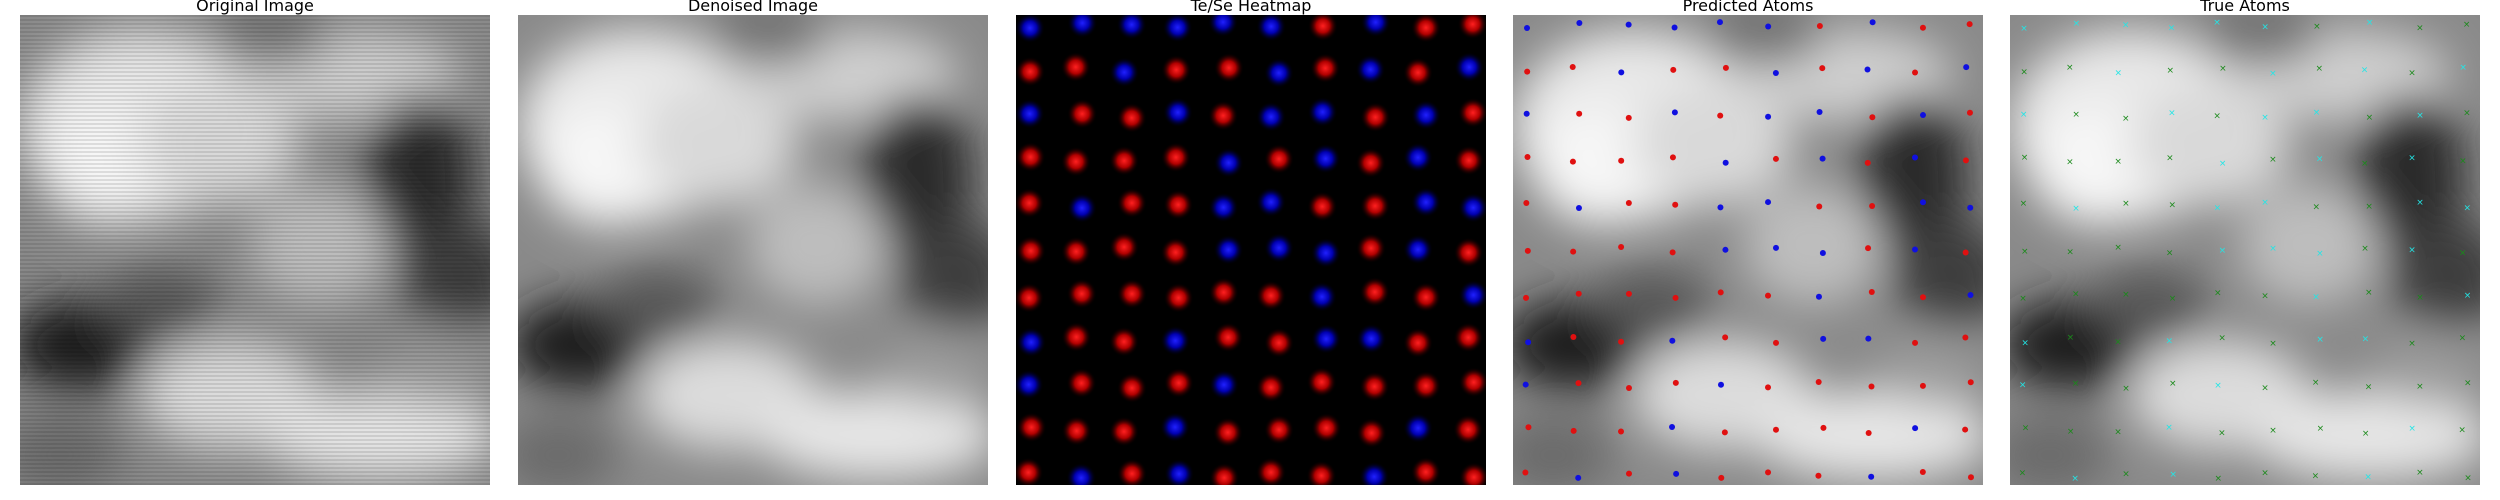  What do you see at coordinates (2245, 7) in the screenshot?
I see `panel-title: True Atoms` at bounding box center [2245, 7].